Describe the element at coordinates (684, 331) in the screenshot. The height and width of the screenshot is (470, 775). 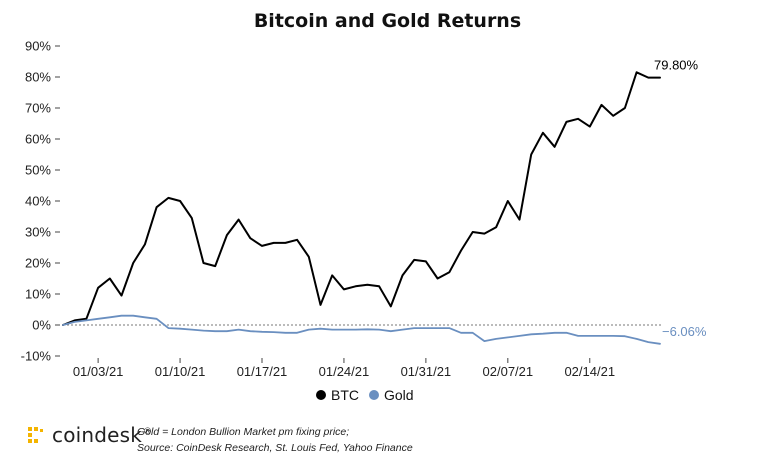
I see `end-label-gold: −6.06%` at that location.